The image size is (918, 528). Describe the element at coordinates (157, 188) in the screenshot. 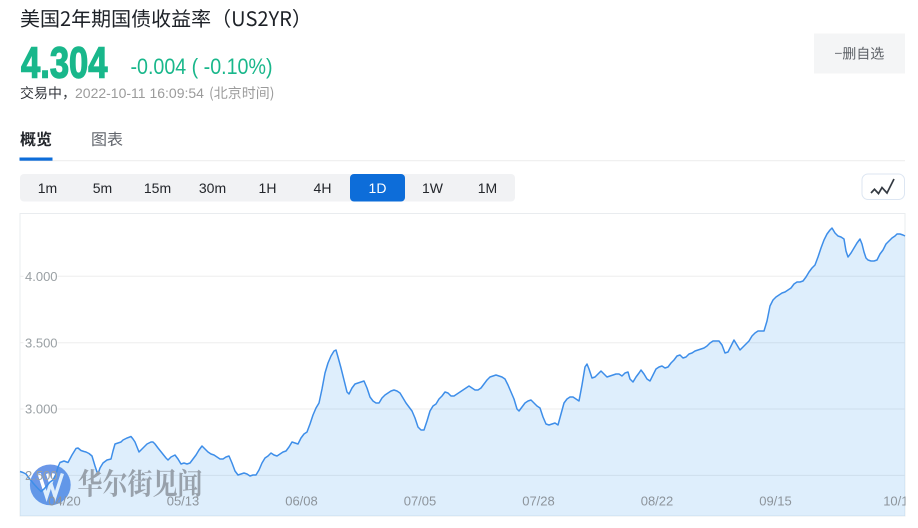

I see `svg-text: 15m` at that location.